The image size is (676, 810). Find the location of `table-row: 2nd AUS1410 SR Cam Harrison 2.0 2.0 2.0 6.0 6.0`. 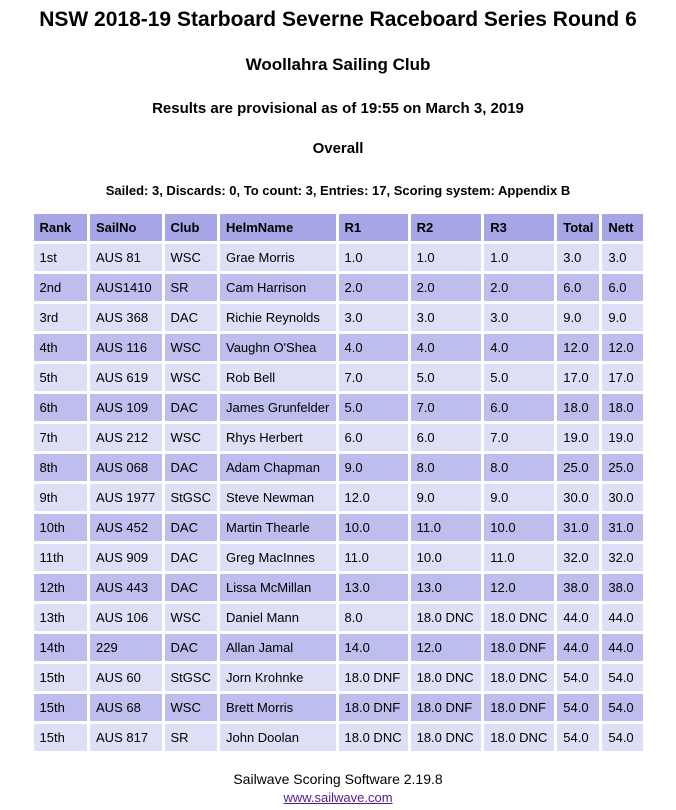

table-row: 2nd AUS1410 SR Cam Harrison 2.0 2.0 2.0 6.0 6.0 is located at coordinates (338, 287).